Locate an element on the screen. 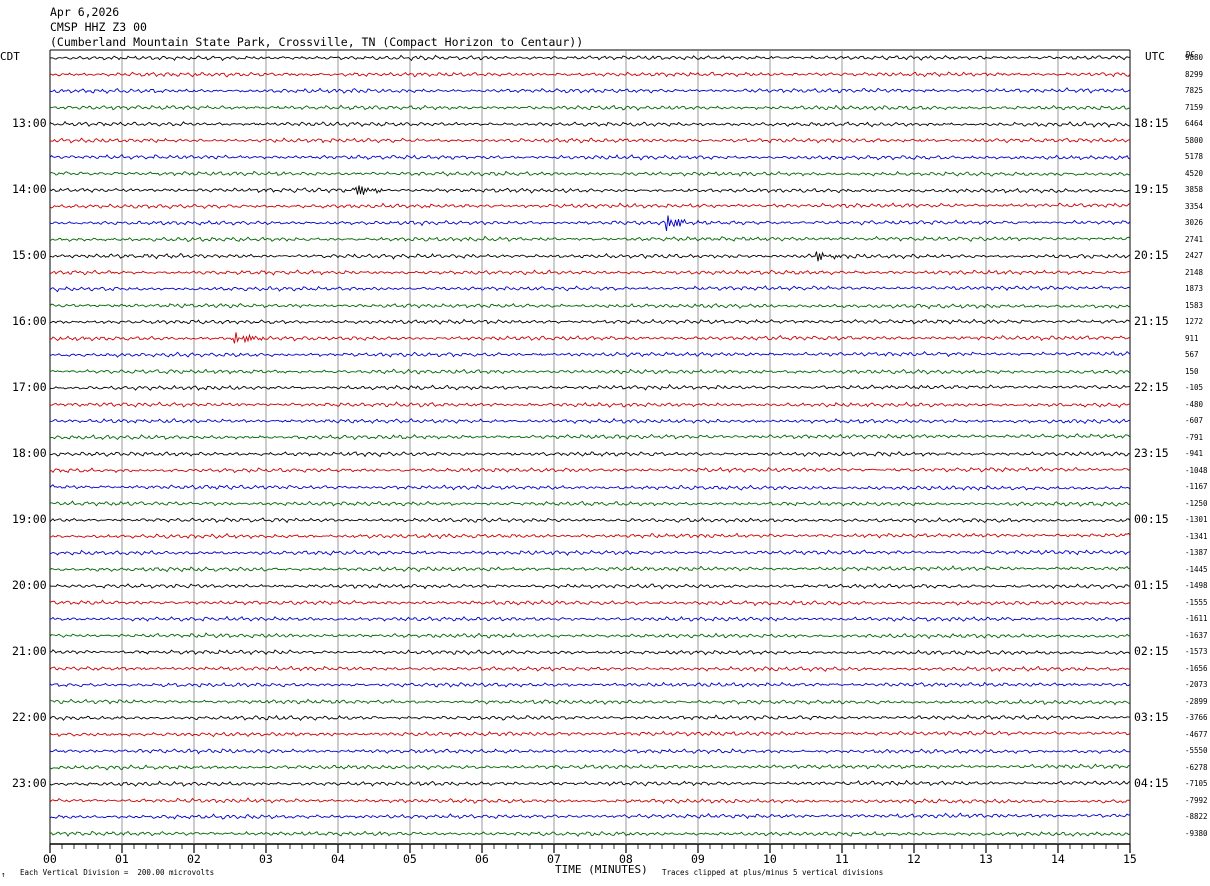  dc-offset-label: -2899 is located at coordinates (1196, 701).